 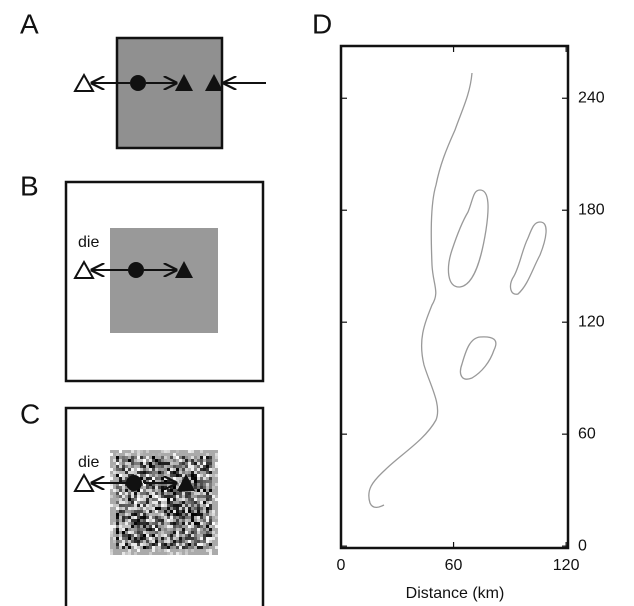 What do you see at coordinates (29, 185) in the screenshot?
I see `panel-label: B` at bounding box center [29, 185].